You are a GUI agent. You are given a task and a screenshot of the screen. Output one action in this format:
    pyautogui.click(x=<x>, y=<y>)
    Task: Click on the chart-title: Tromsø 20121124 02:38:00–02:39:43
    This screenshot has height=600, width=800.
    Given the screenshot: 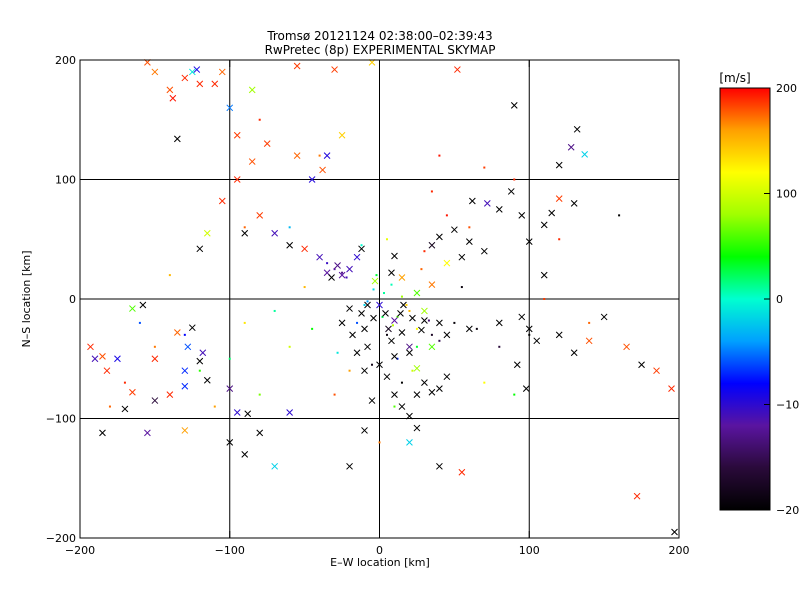 What is the action you would take?
    pyautogui.click(x=379, y=36)
    